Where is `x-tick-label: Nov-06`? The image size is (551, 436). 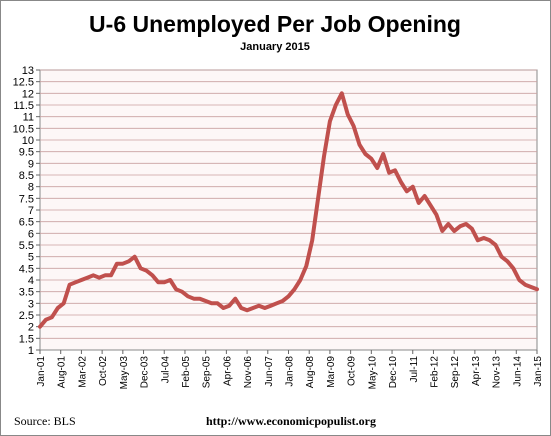
x-tick-label: Nov-06 is located at coordinates (248, 372).